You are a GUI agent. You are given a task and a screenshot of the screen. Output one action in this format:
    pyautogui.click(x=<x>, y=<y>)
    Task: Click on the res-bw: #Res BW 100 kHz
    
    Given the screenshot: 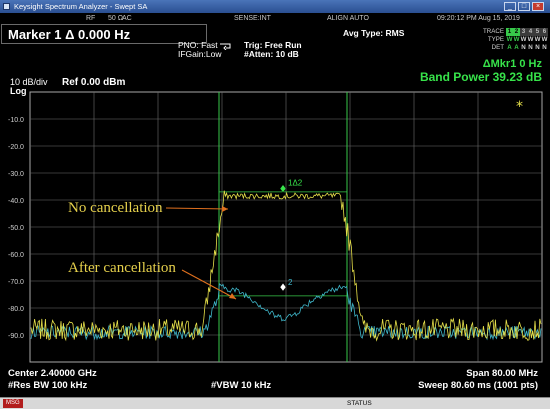 What is the action you would take?
    pyautogui.click(x=48, y=385)
    